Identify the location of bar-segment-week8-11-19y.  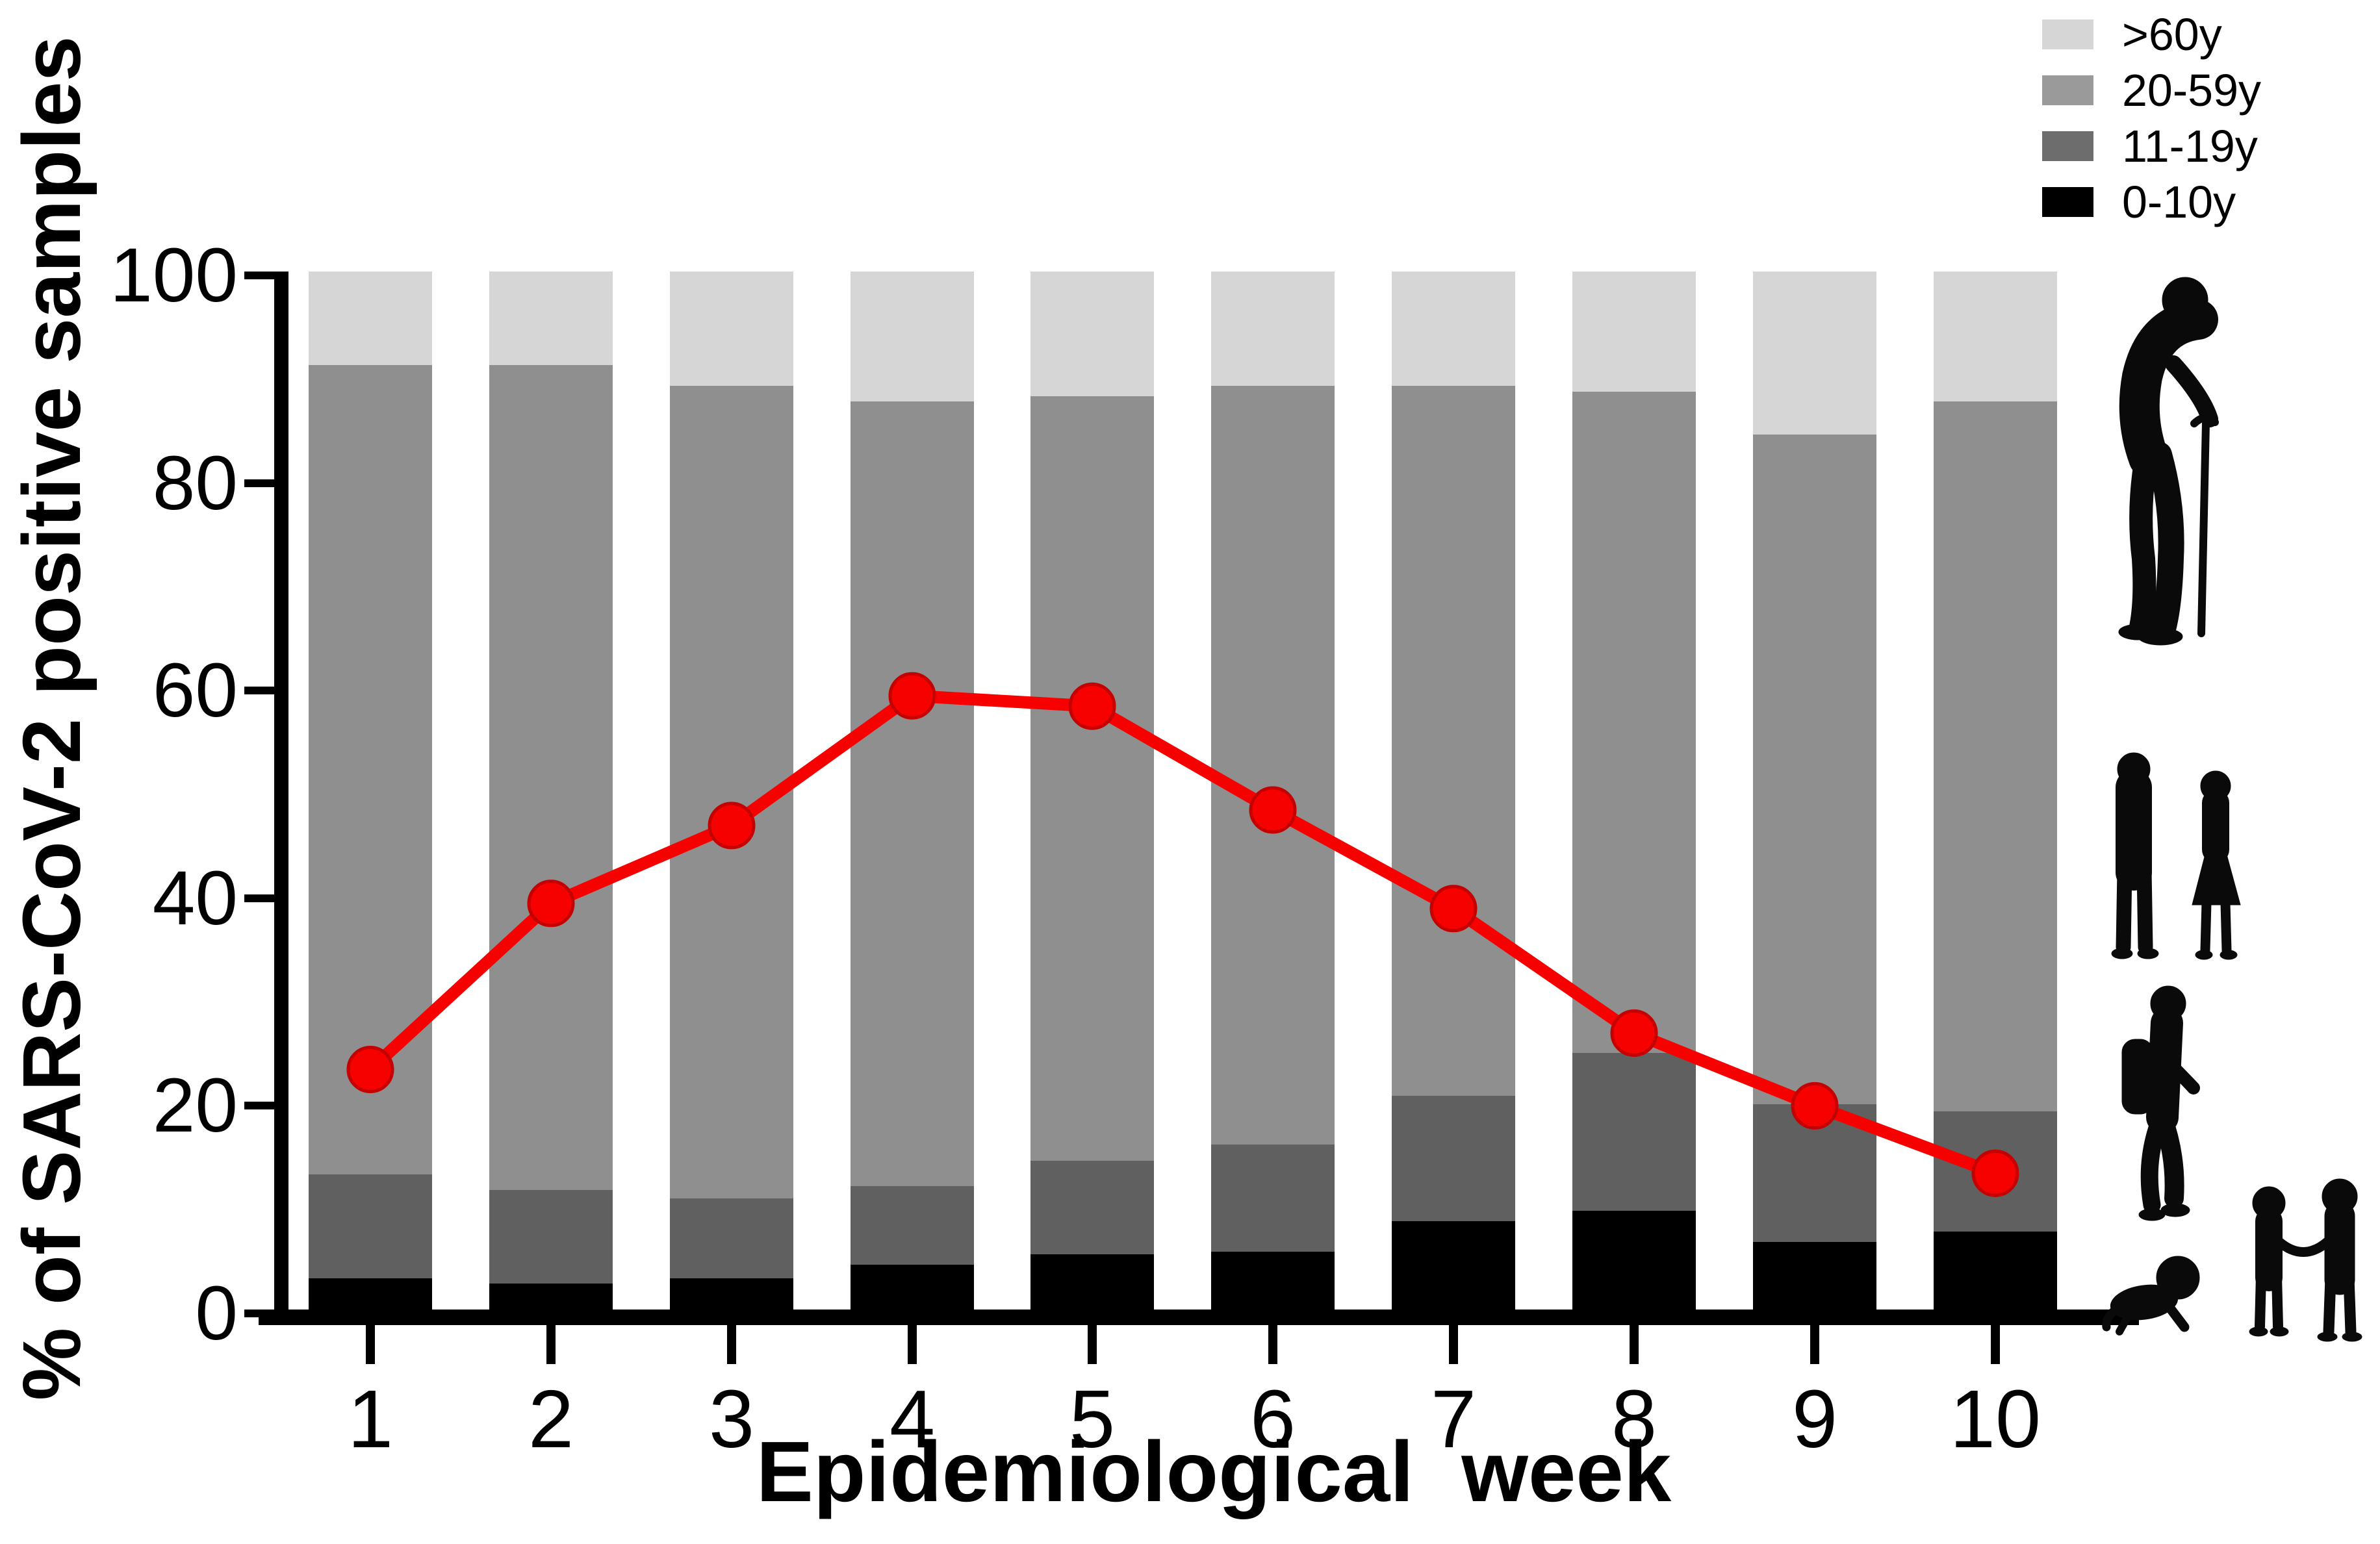
(1634, 1132).